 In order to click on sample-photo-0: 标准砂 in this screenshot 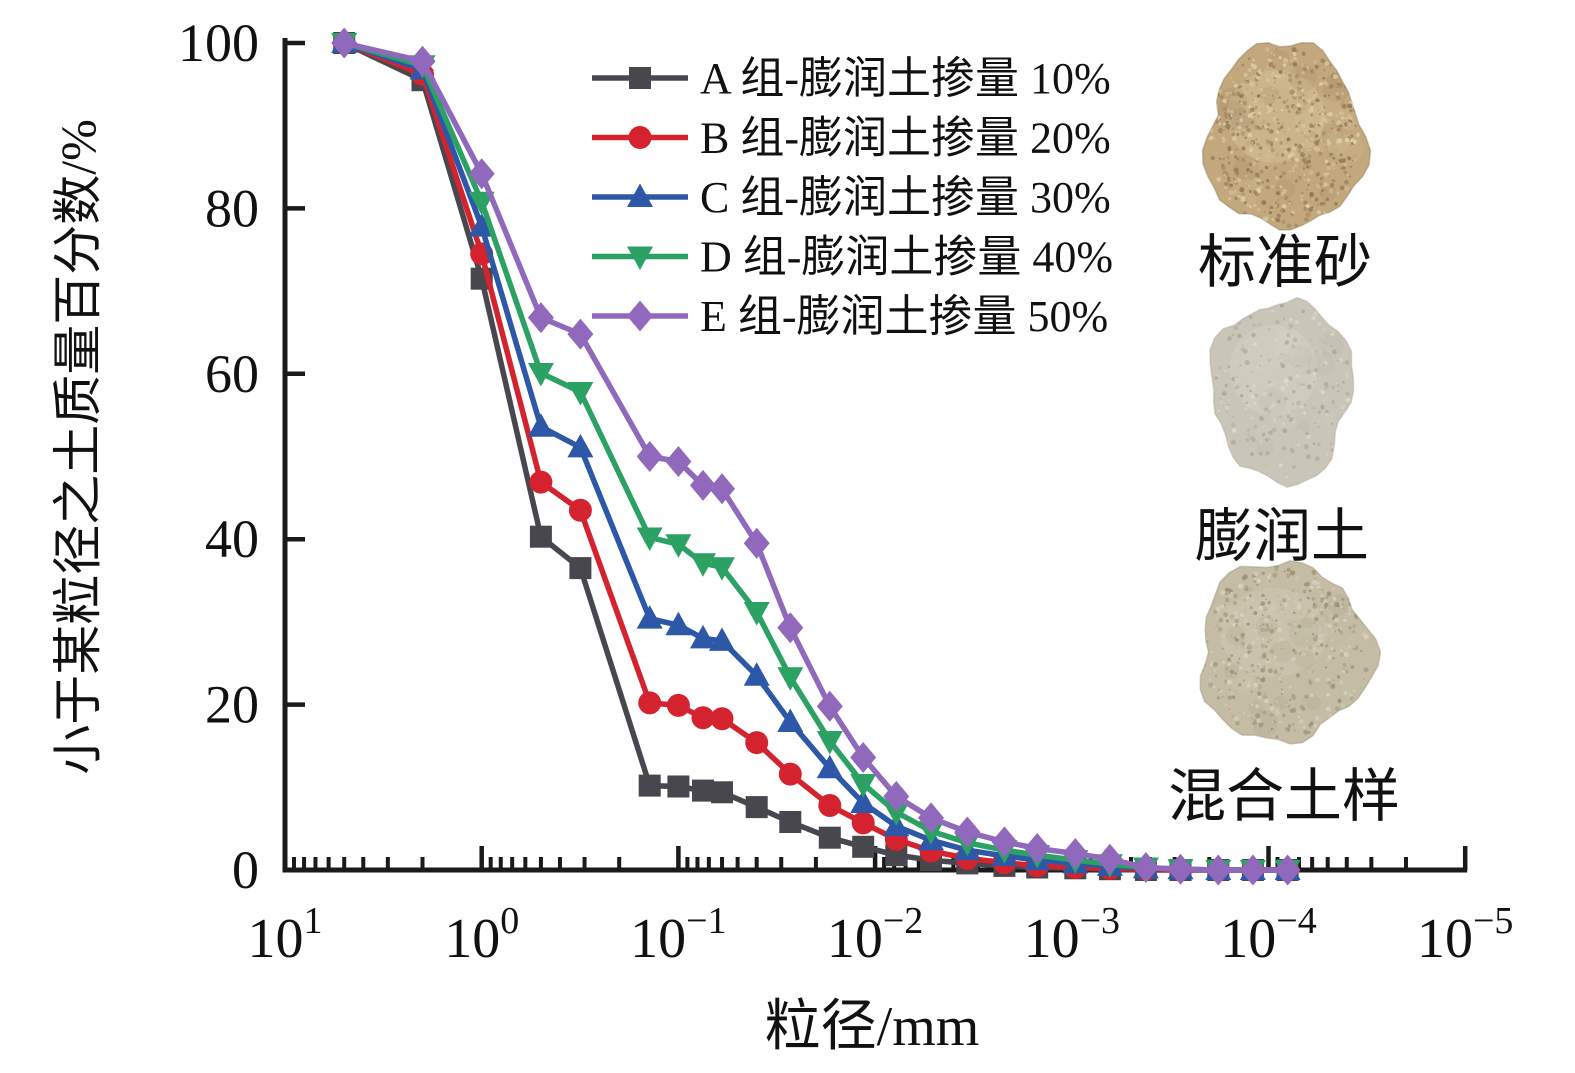, I will do `click(1285, 168)`.